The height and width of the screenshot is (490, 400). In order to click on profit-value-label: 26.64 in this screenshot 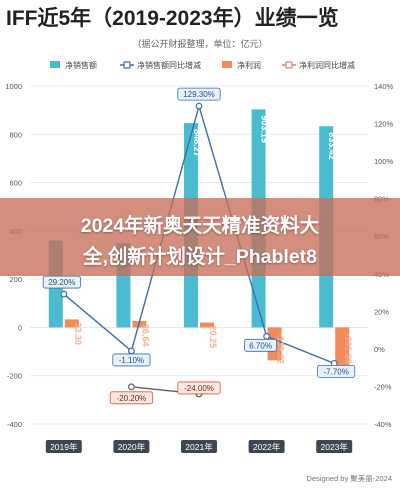, I will do `click(145, 335)`.